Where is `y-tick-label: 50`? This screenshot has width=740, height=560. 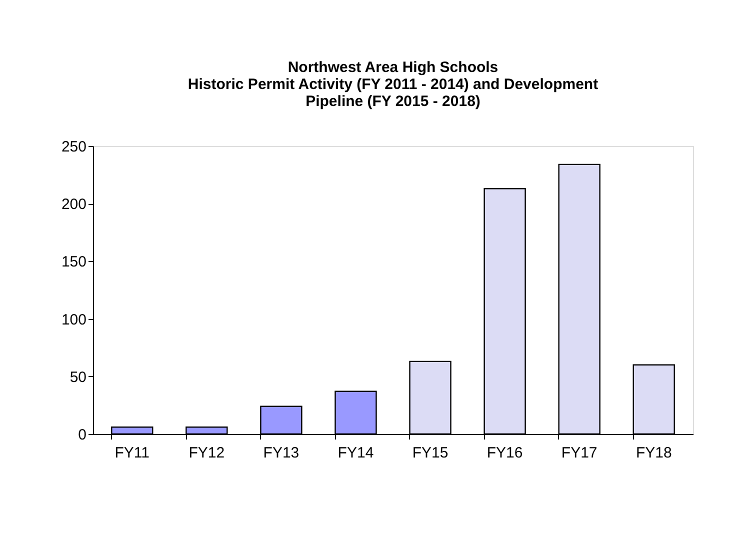
y-tick-label: 50 is located at coordinates (78, 377).